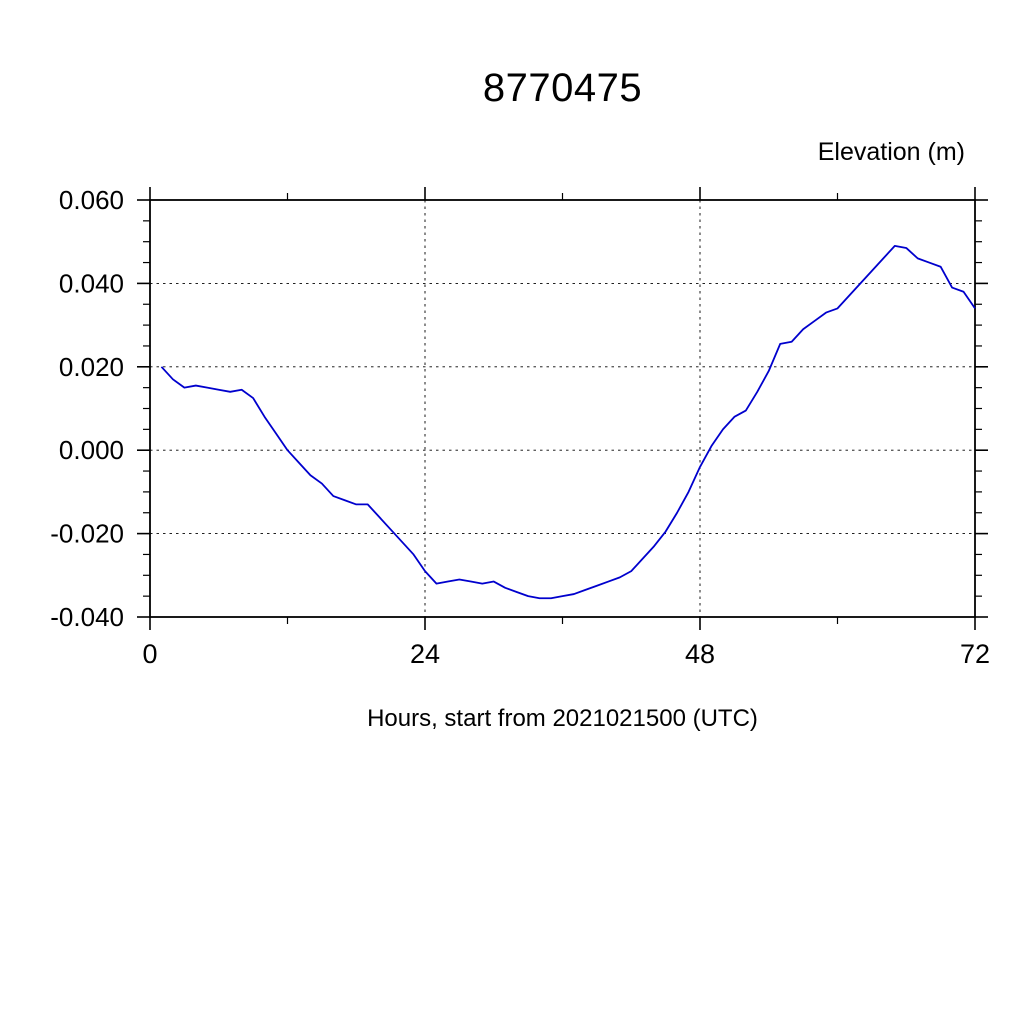 This screenshot has height=1024, width=1024. What do you see at coordinates (91, 283) in the screenshot?
I see `y-tick-label: 0.040` at bounding box center [91, 283].